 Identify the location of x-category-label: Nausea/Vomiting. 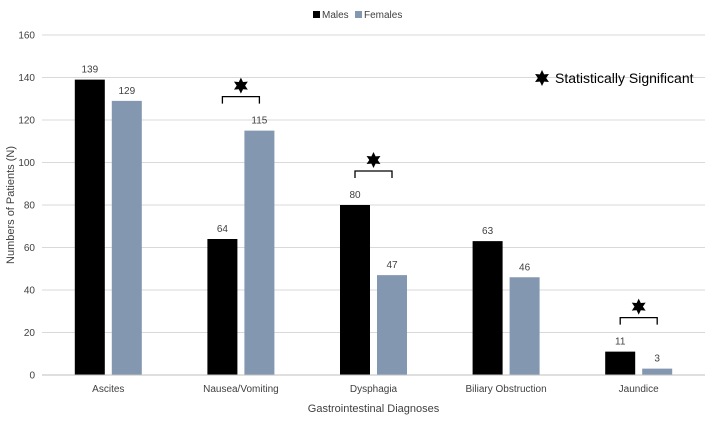
(241, 389).